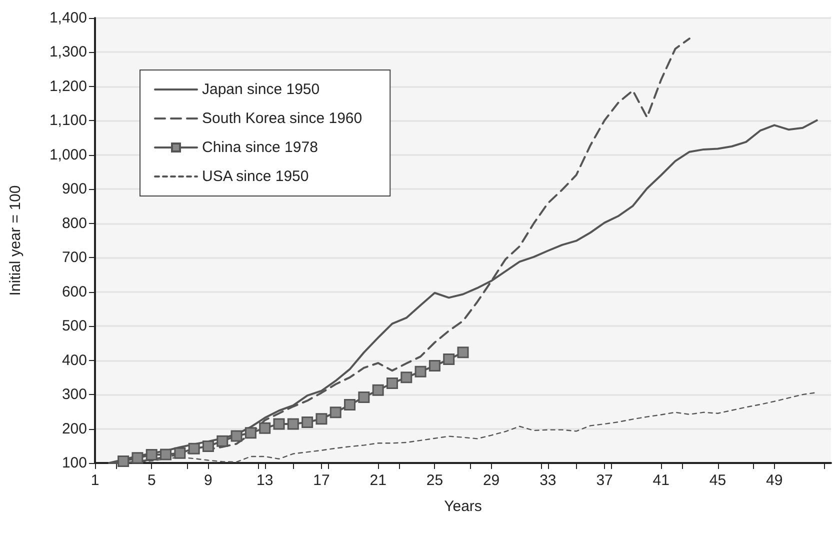 Image resolution: width=833 pixels, height=534 pixels. I want to click on x-tick-label: 9, so click(208, 480).